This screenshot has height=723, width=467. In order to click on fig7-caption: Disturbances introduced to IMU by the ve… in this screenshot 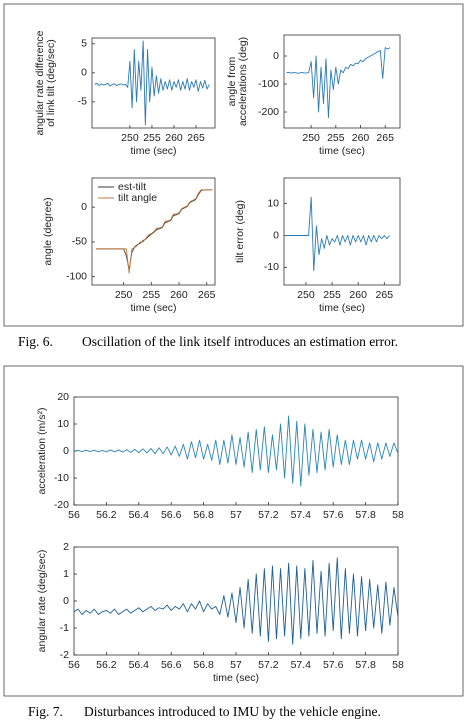, I will do `click(232, 711)`.